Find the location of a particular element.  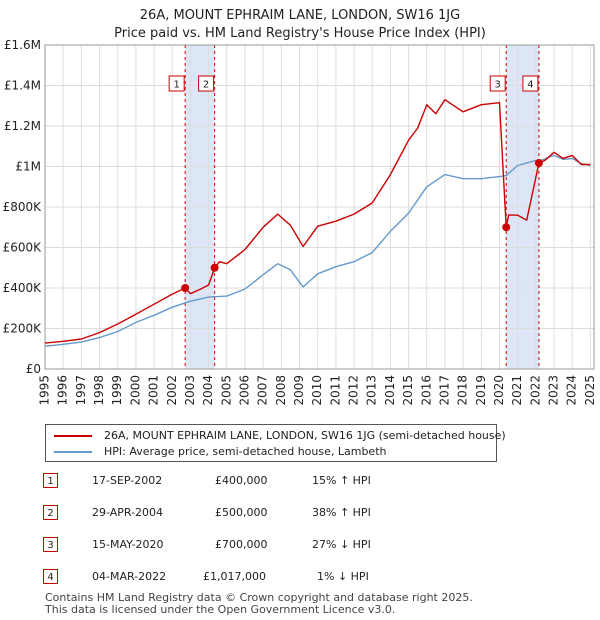

y-tick-label: £200K is located at coordinates (23, 329).